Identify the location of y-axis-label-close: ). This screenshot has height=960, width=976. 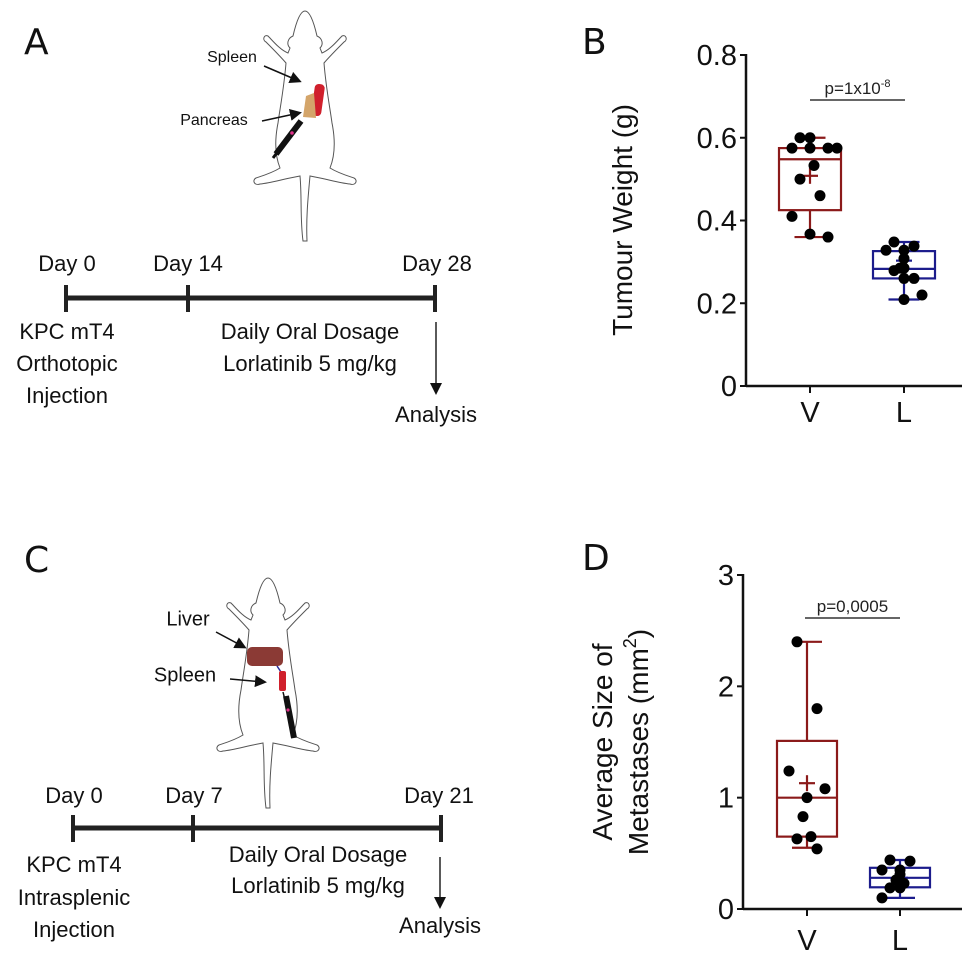
(638, 633).